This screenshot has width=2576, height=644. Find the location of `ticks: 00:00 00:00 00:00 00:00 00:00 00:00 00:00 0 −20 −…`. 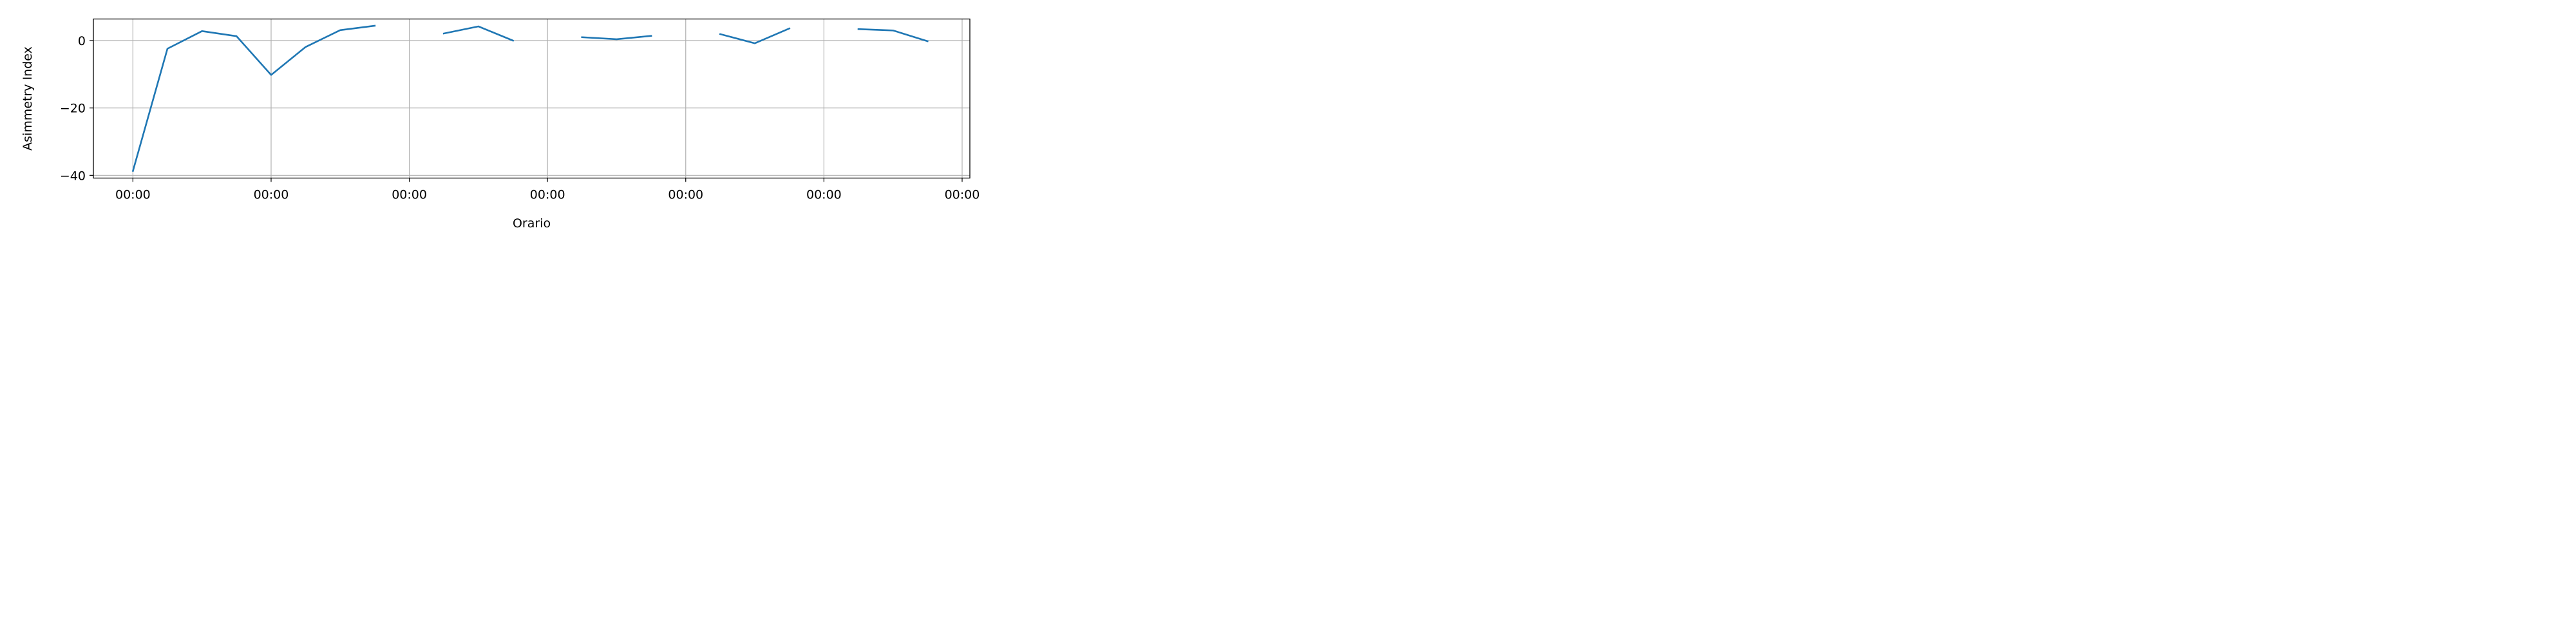

ticks: 00:00 00:00 00:00 00:00 00:00 00:00 00:00 0 −20 −… is located at coordinates (520, 118).